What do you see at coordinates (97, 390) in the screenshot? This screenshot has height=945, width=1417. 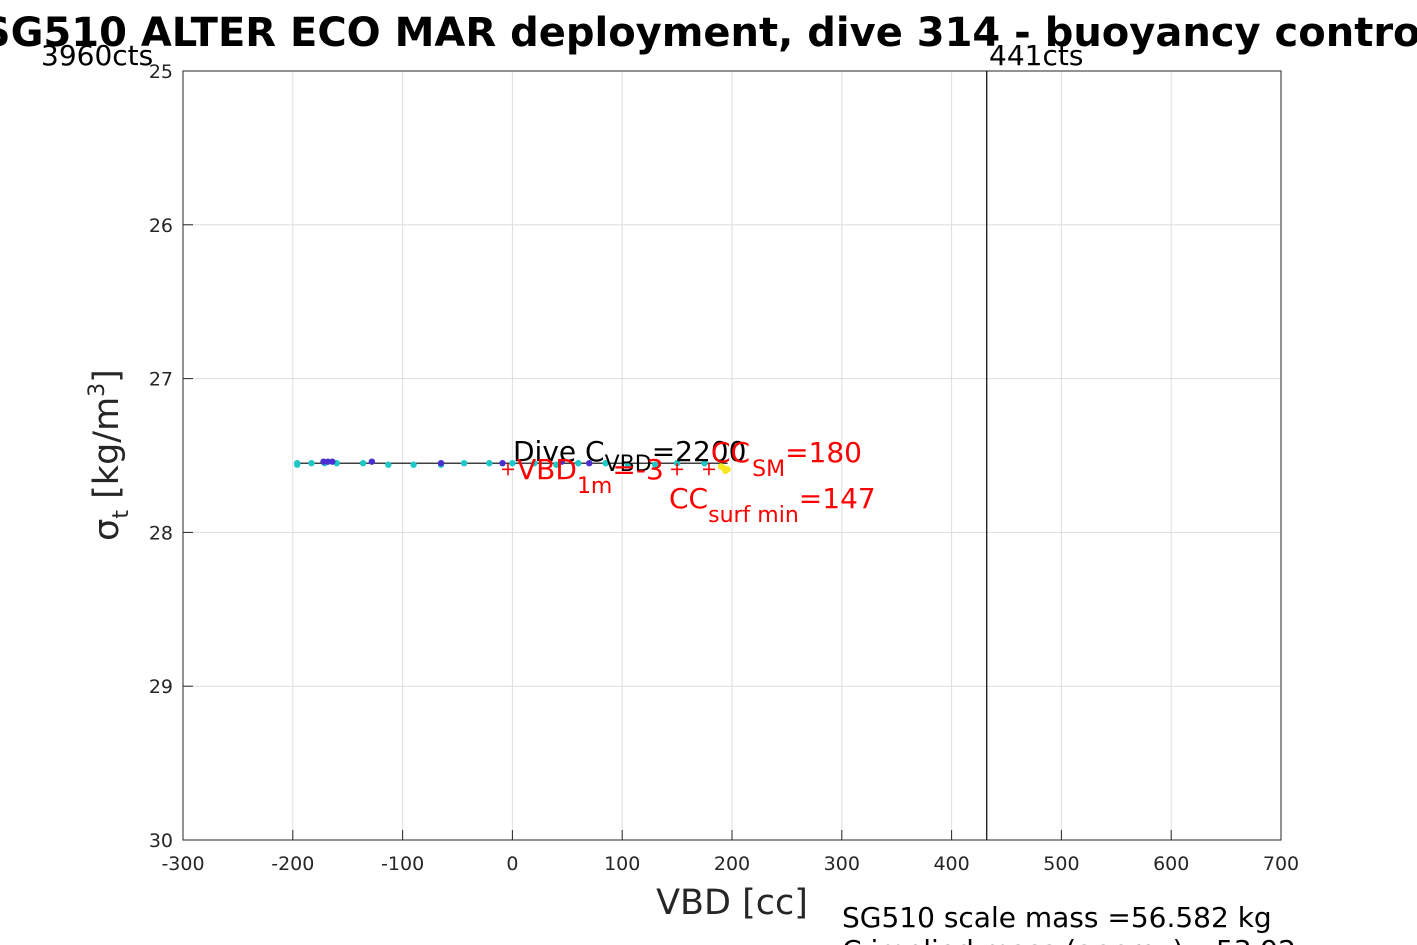 I see `y-axis-label-sup: 3` at bounding box center [97, 390].